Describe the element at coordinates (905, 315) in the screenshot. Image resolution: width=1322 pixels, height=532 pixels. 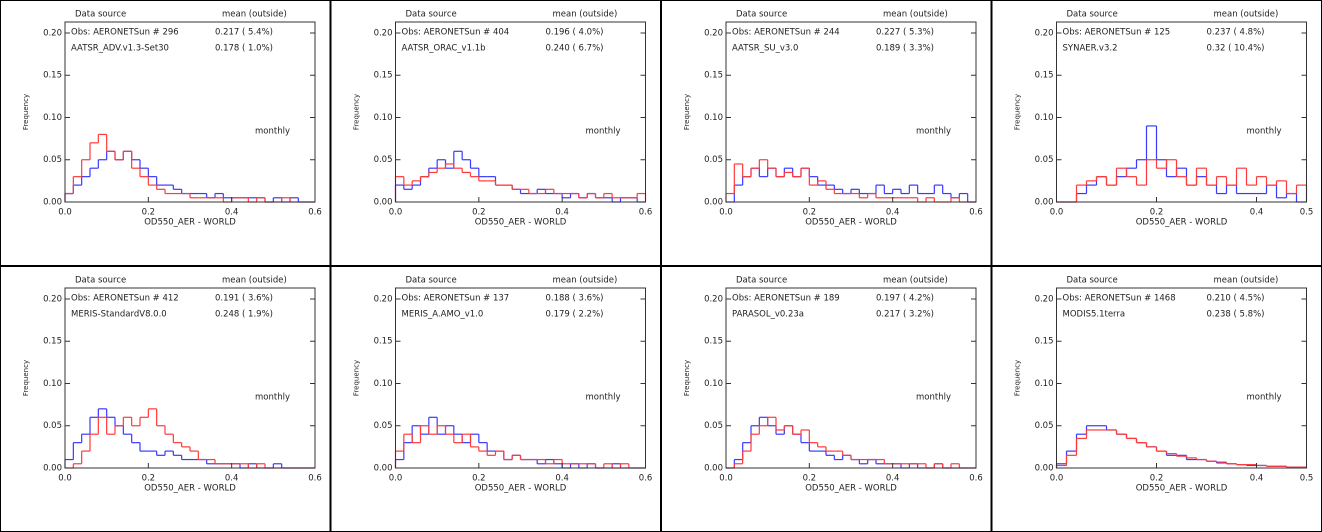
I see `legend-stat: 0.217 ( 3.2%)` at that location.